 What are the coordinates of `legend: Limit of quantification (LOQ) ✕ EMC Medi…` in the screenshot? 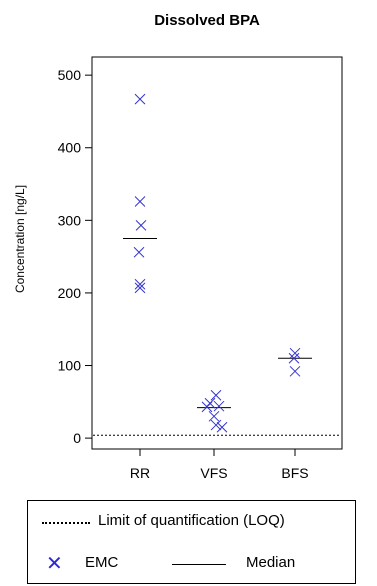 It's located at (191, 542).